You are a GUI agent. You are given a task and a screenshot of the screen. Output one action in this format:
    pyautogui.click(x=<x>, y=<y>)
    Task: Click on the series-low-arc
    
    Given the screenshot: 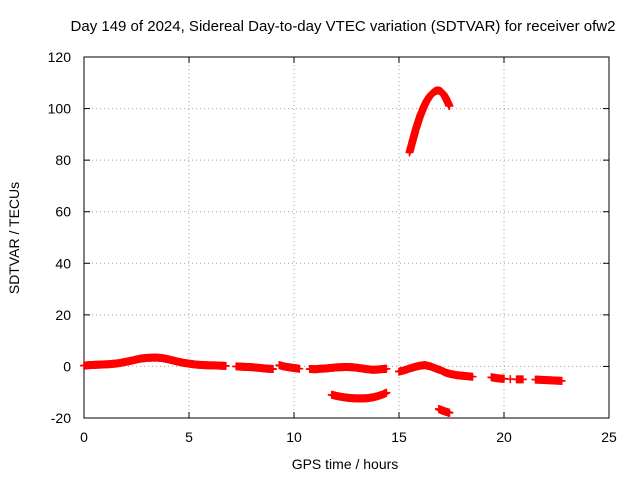 What is the action you would take?
    pyautogui.click(x=359, y=395)
    